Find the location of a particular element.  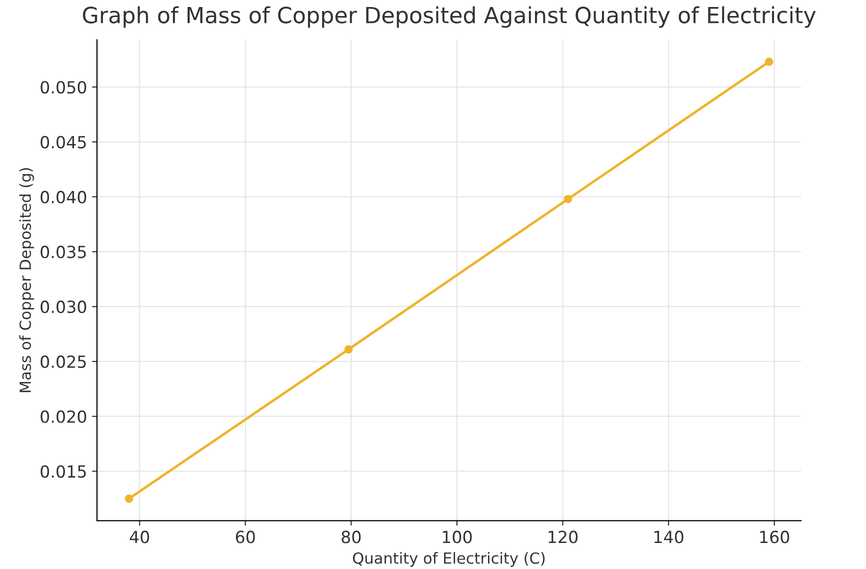

y-tick-label: 0.025 is located at coordinates (63, 361).